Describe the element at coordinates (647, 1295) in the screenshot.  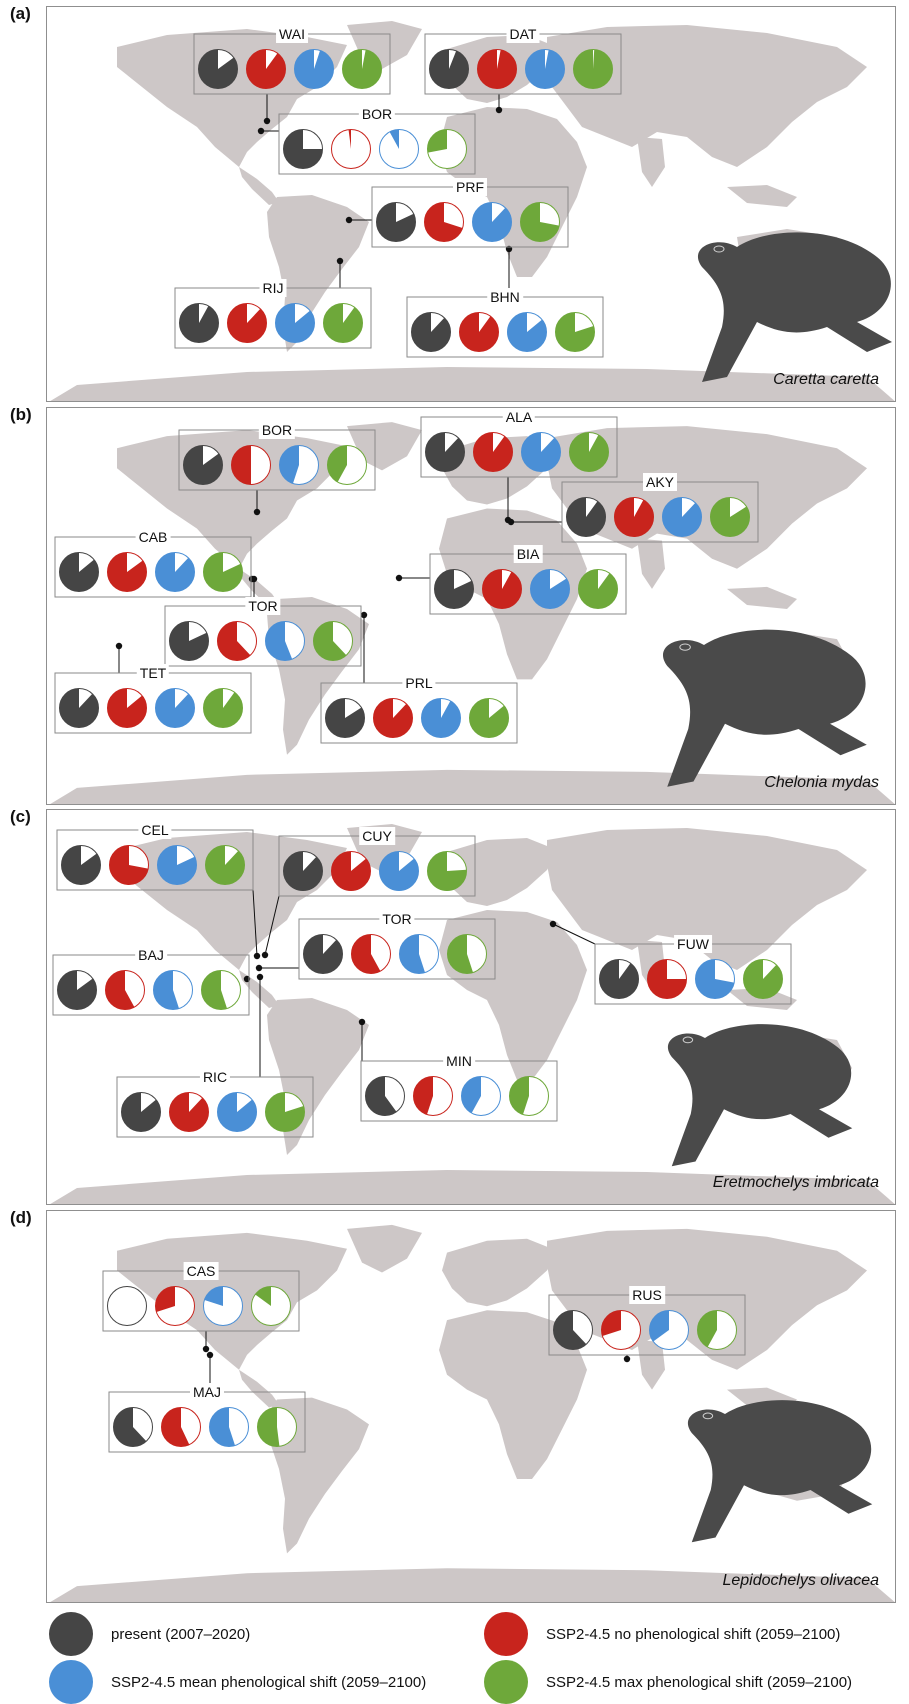
I see `site-code-label: RUS` at that location.